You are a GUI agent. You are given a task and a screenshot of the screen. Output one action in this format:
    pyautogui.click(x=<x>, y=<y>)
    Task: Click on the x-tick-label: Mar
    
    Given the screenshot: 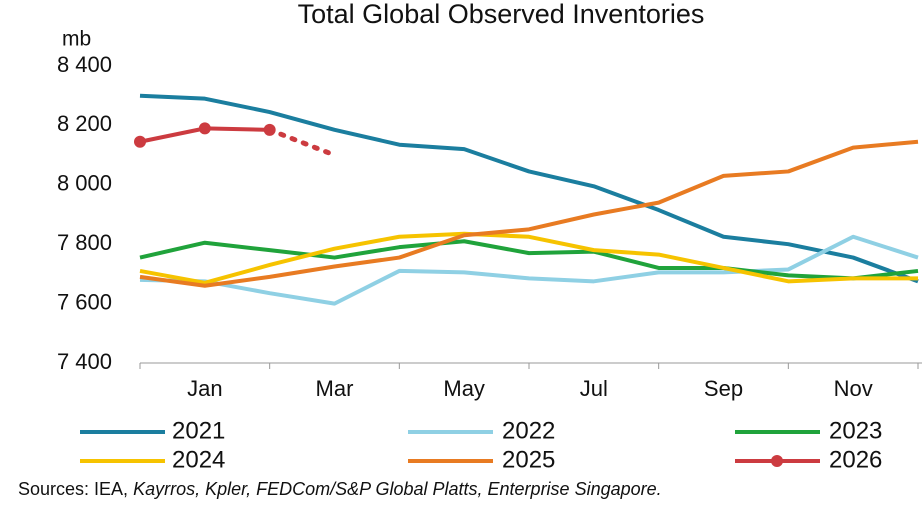 What is the action you would take?
    pyautogui.click(x=335, y=388)
    